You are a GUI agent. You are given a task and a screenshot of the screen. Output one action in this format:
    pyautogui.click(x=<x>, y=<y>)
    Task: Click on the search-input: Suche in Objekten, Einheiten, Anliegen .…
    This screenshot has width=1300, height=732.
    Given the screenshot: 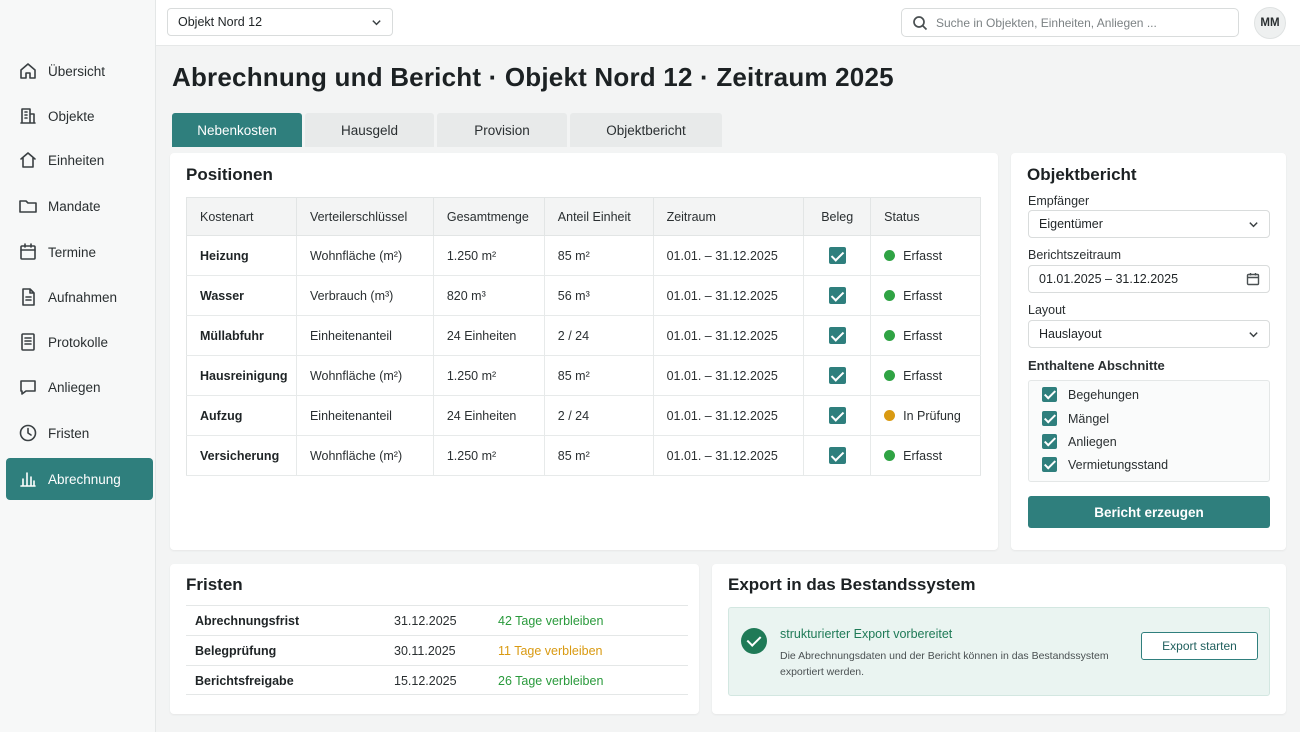 What is the action you would take?
    pyautogui.click(x=1070, y=22)
    